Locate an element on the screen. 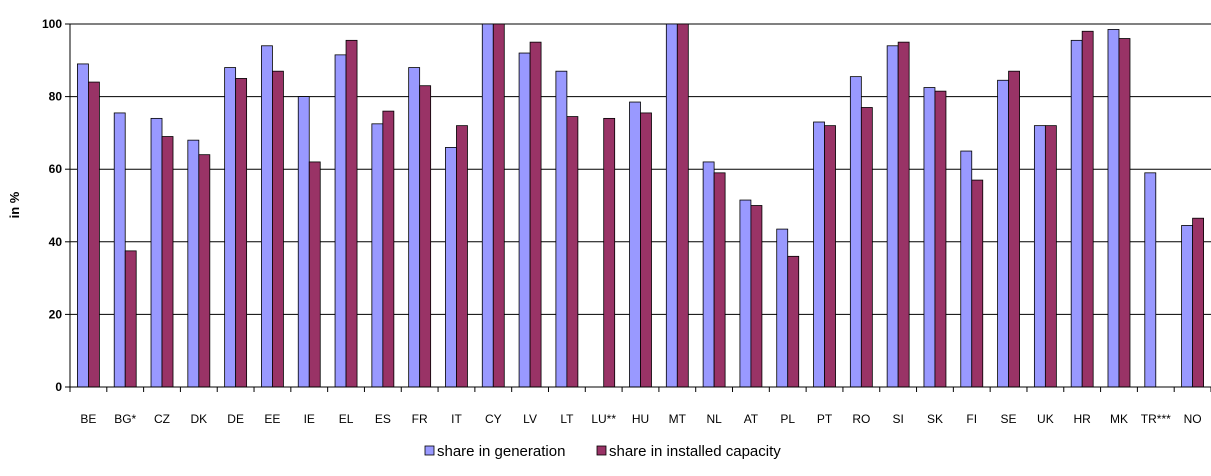 The height and width of the screenshot is (476, 1211). y-tick-label: 60 is located at coordinates (56, 169).